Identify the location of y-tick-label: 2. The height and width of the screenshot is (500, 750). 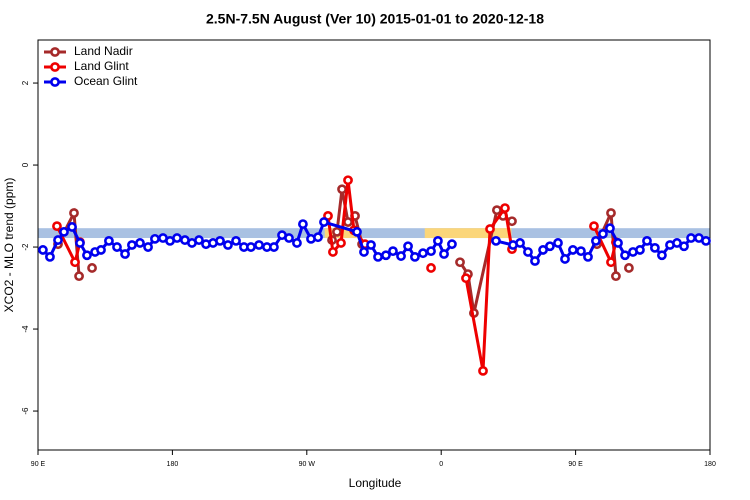
(25, 82).